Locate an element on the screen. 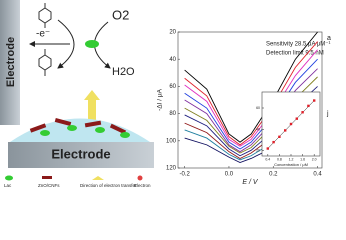 The height and width of the screenshot is (240, 346). x-tick-label: 2.0 is located at coordinates (314, 159).